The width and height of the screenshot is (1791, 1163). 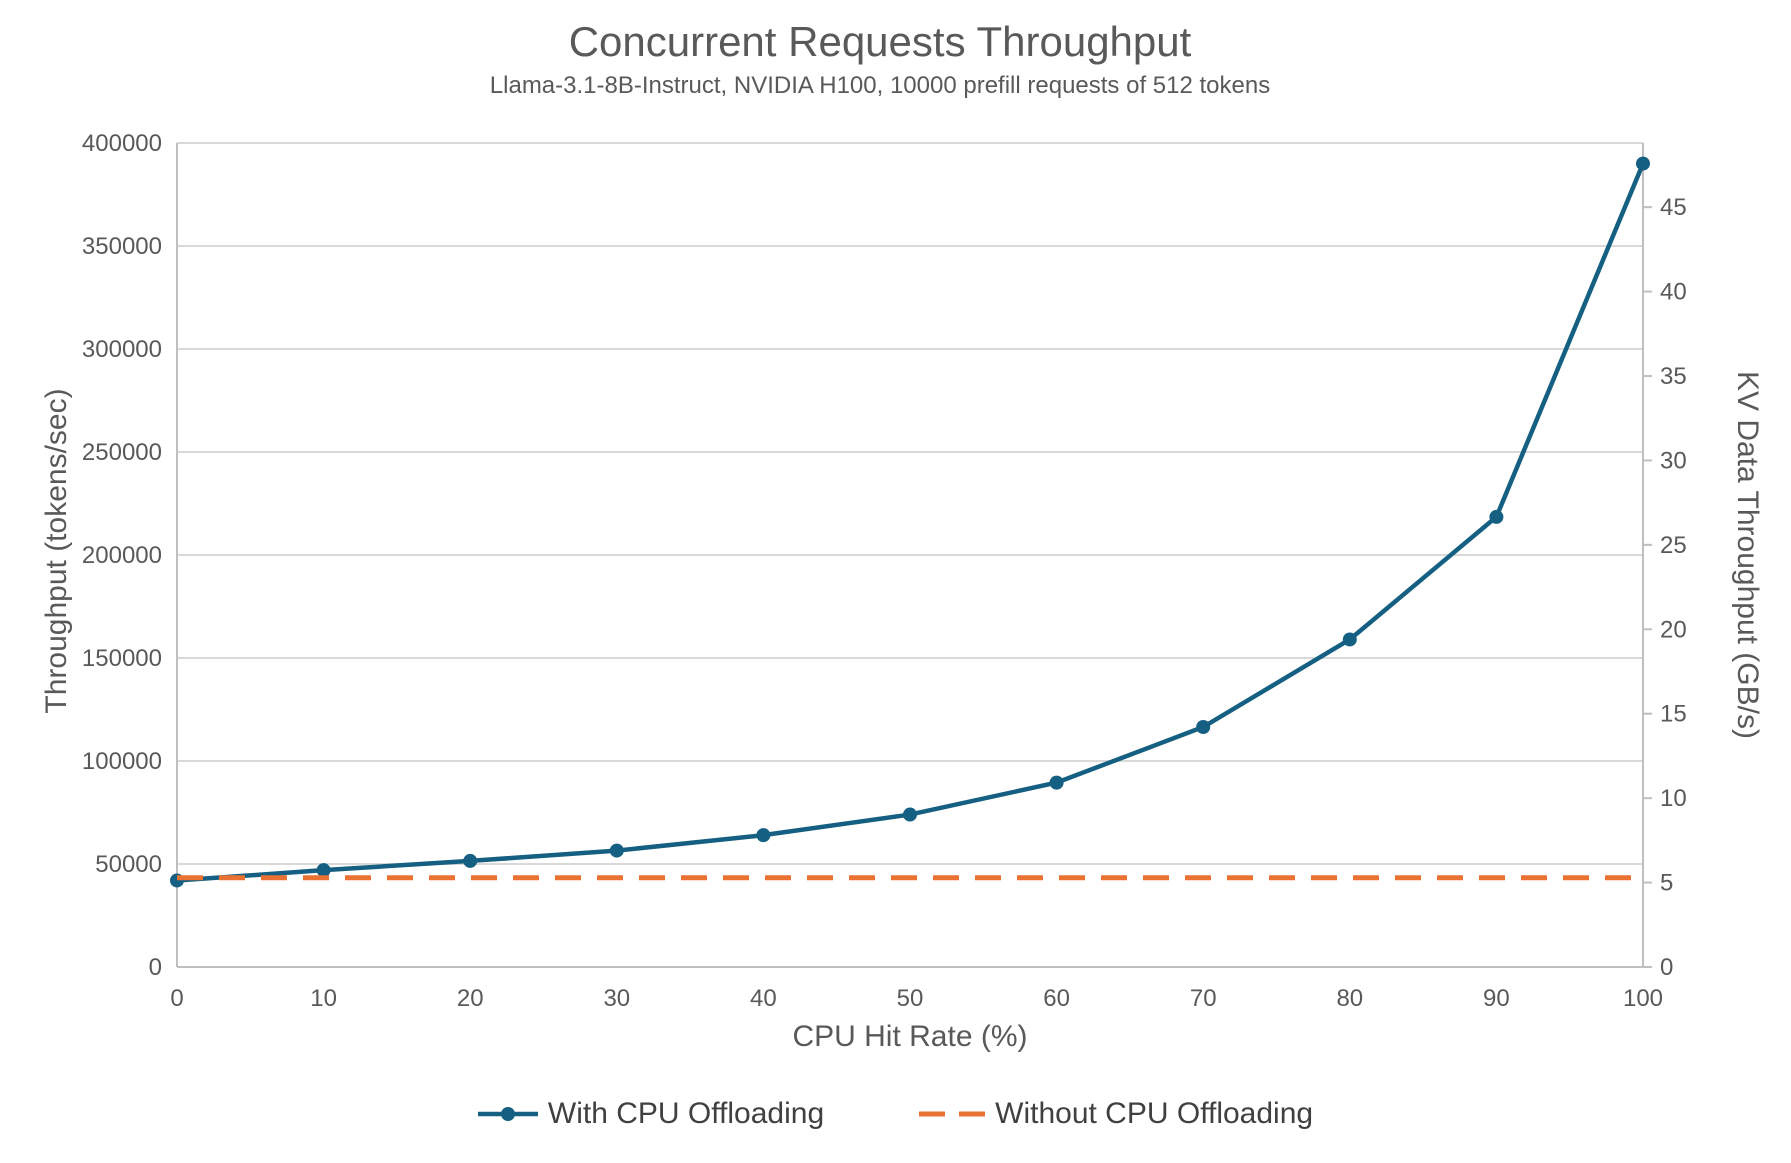 I want to click on dashed-line-swatch-icon, so click(x=952, y=1114).